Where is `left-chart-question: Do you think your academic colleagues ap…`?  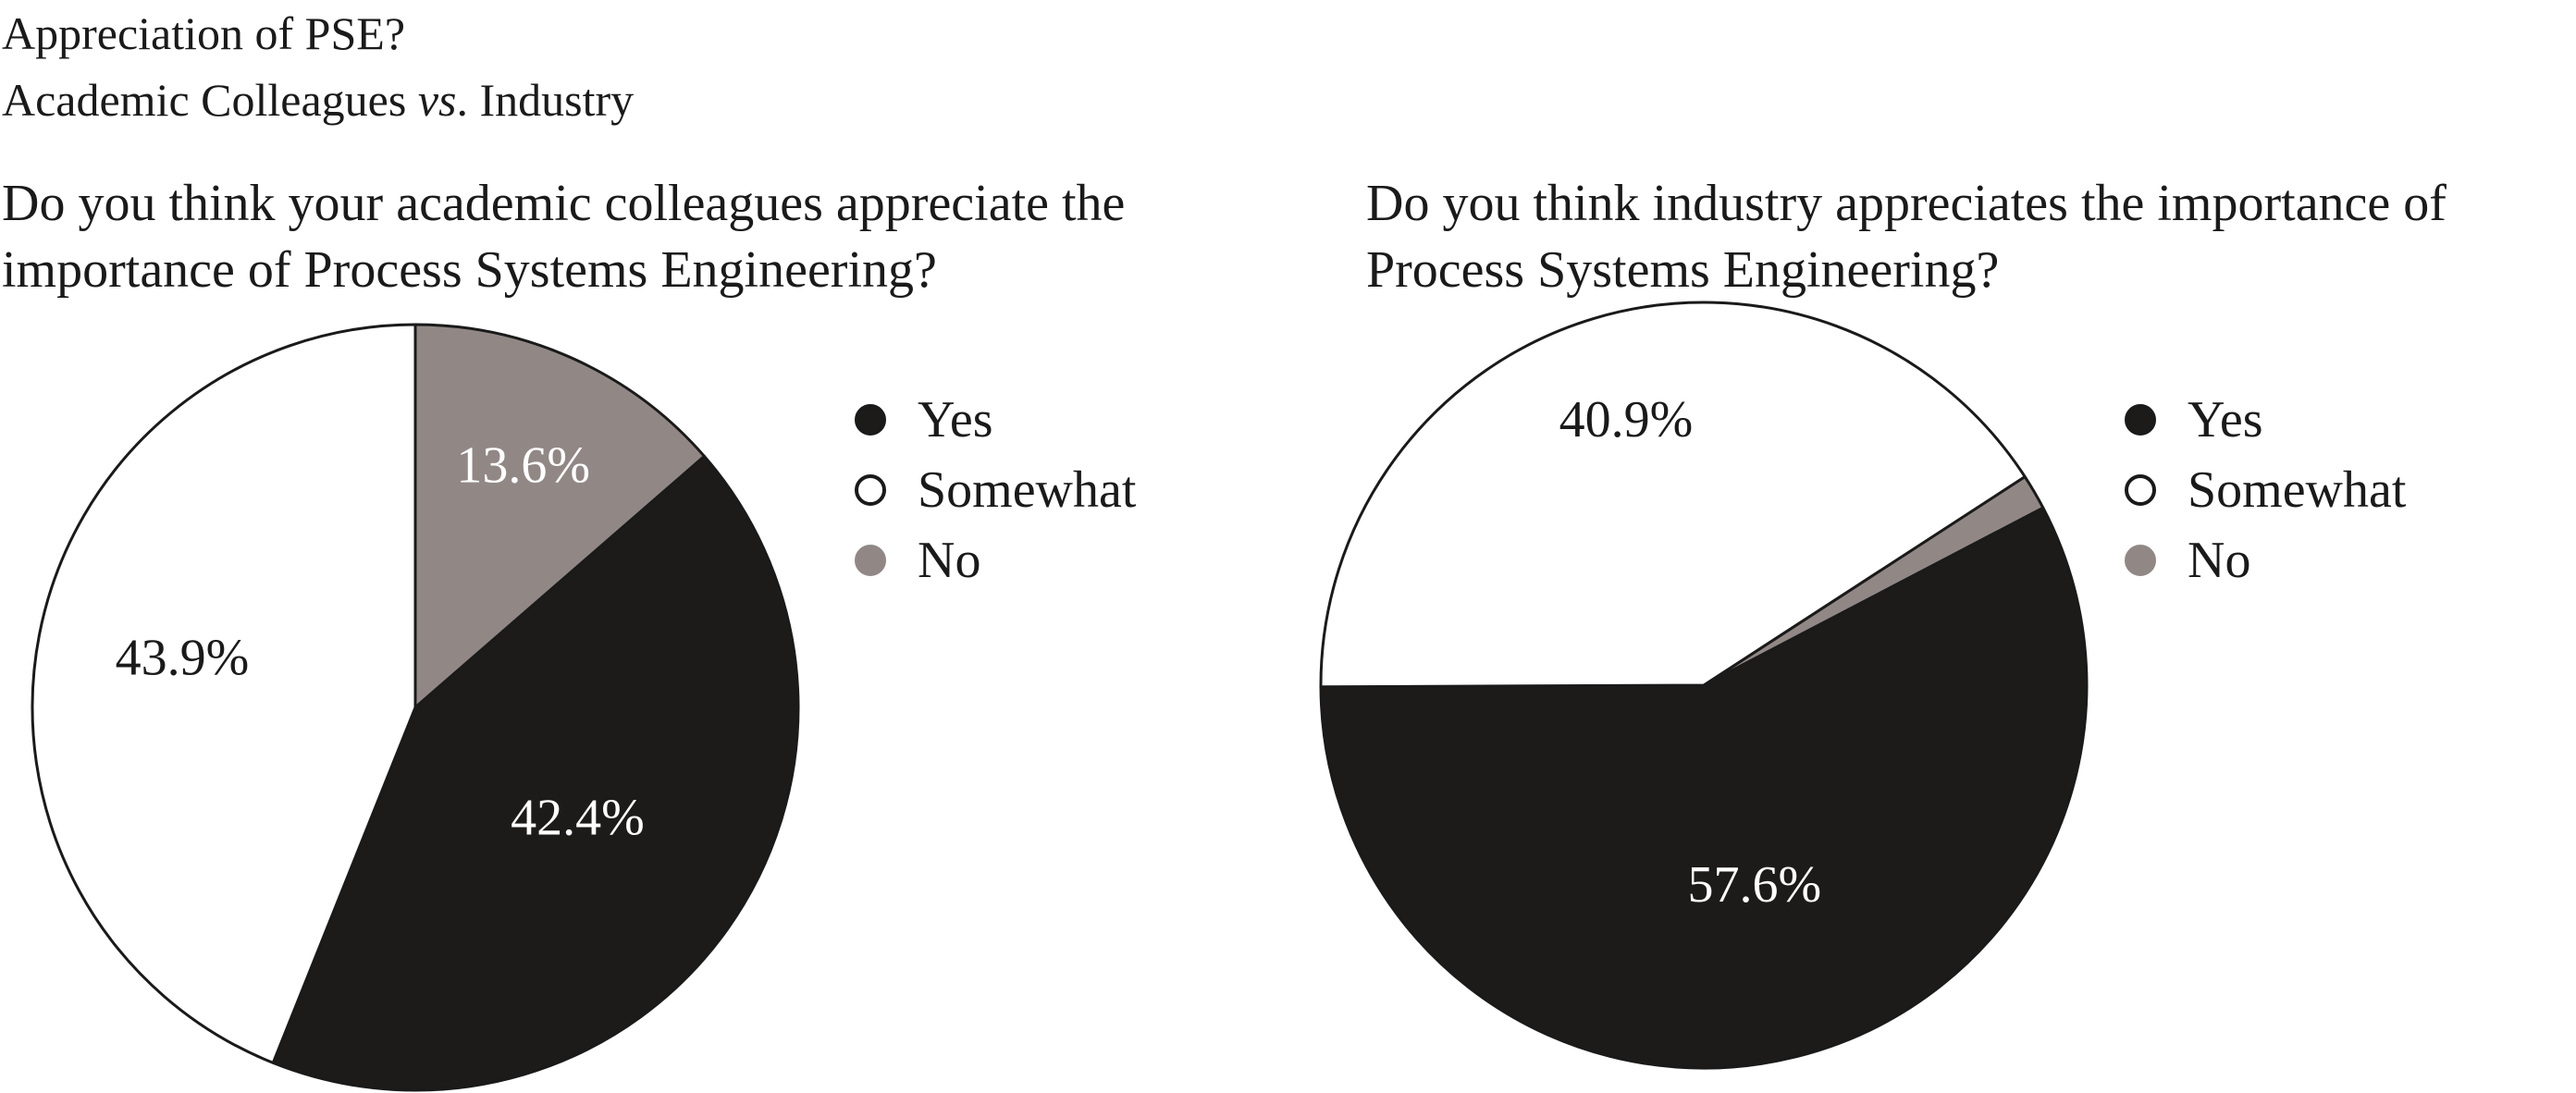
left-chart-question: Do you think your academic colleagues ap… is located at coordinates (563, 236).